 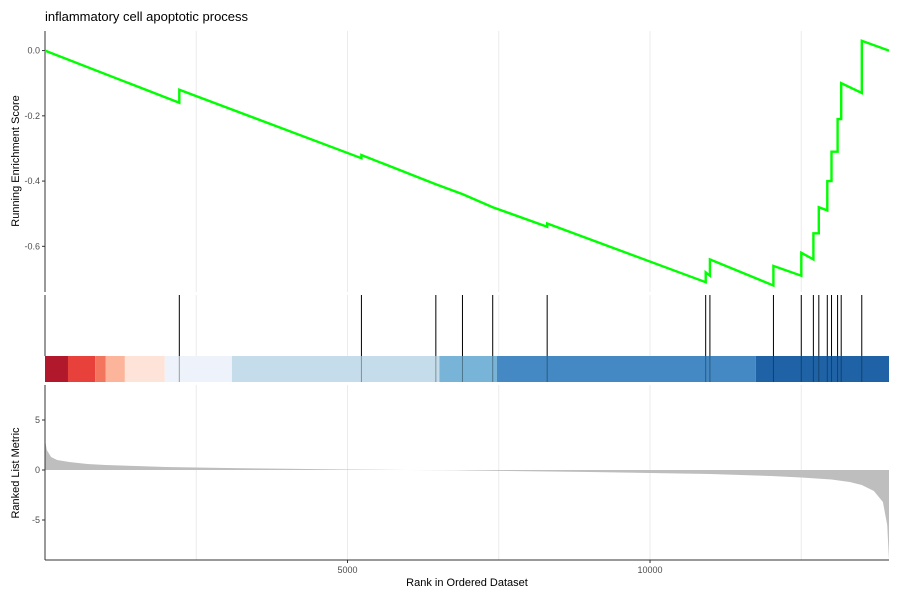 What do you see at coordinates (35, 161) in the screenshot?
I see `running-score-y-axis: 0.0 -0.2 -0.4 -0.6` at bounding box center [35, 161].